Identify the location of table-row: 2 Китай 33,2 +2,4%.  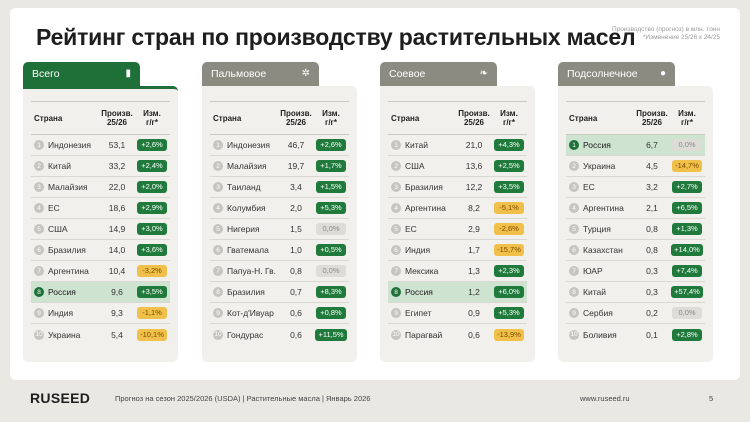
(100, 166).